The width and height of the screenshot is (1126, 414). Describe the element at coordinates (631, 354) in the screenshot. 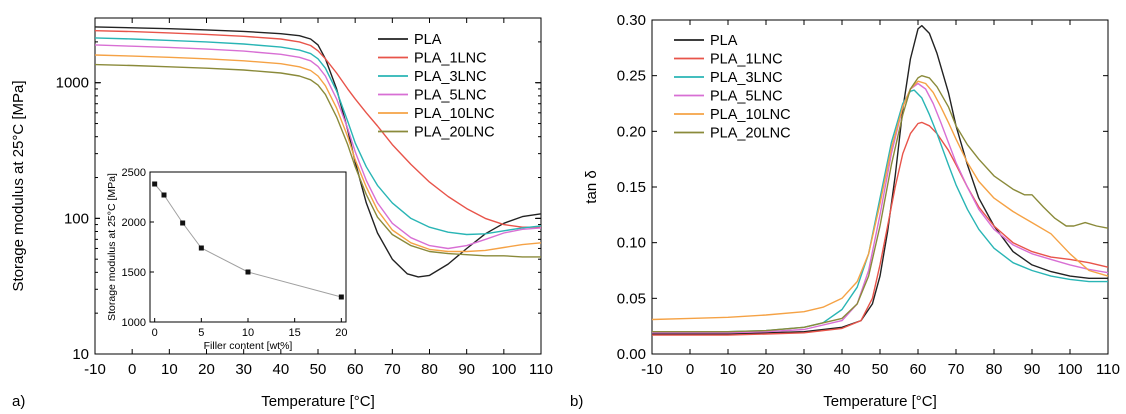

I see `y-tick-label: 0.00` at that location.